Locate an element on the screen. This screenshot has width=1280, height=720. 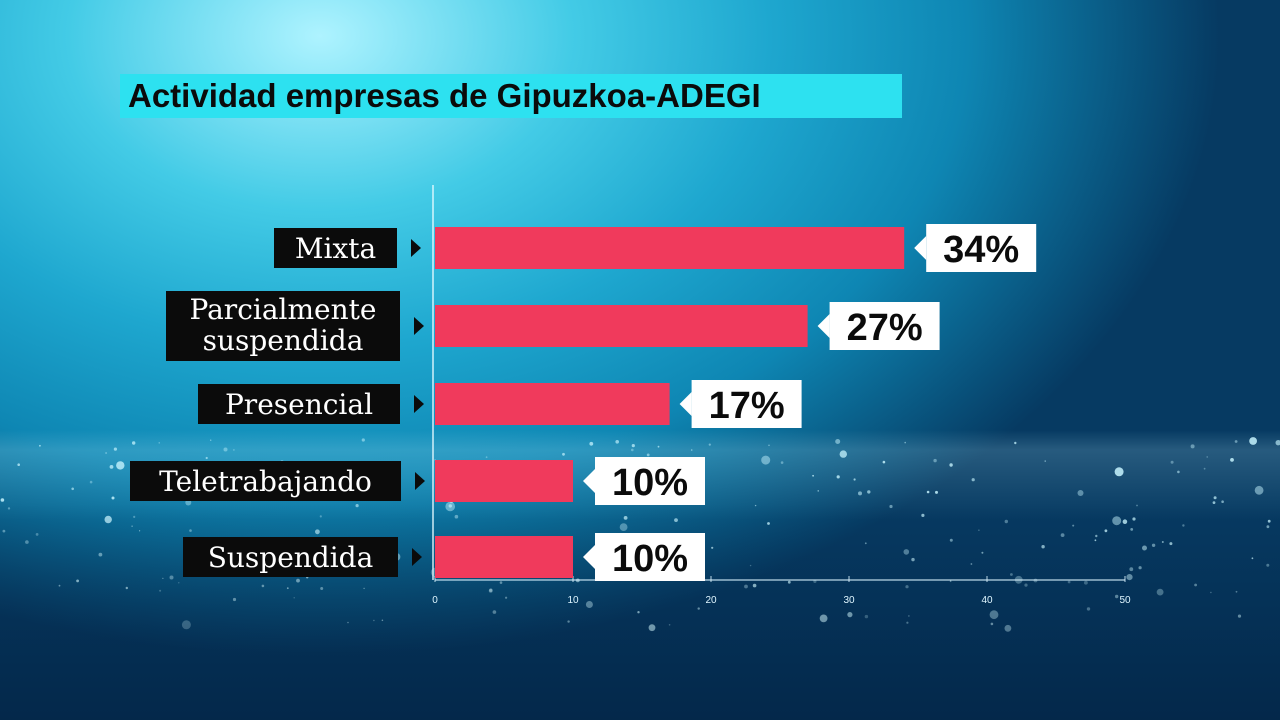
bar-row: Teletrabajando 10% is located at coordinates (417, 481).